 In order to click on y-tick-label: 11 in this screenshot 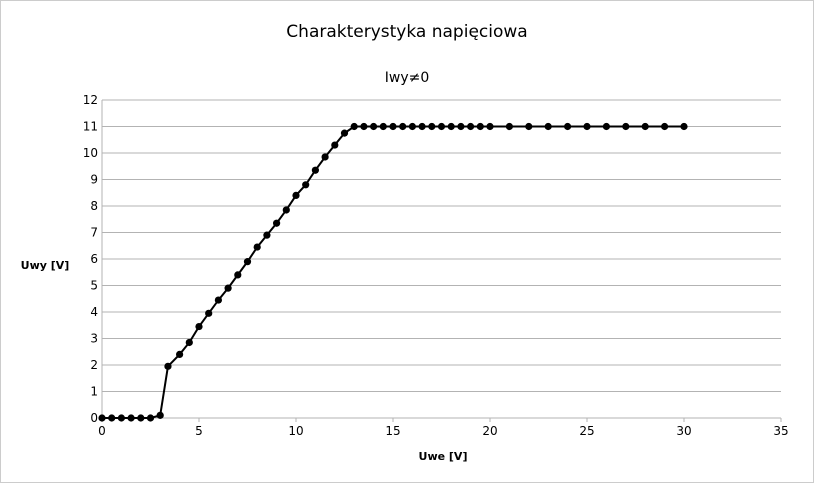, I will do `click(90, 127)`.